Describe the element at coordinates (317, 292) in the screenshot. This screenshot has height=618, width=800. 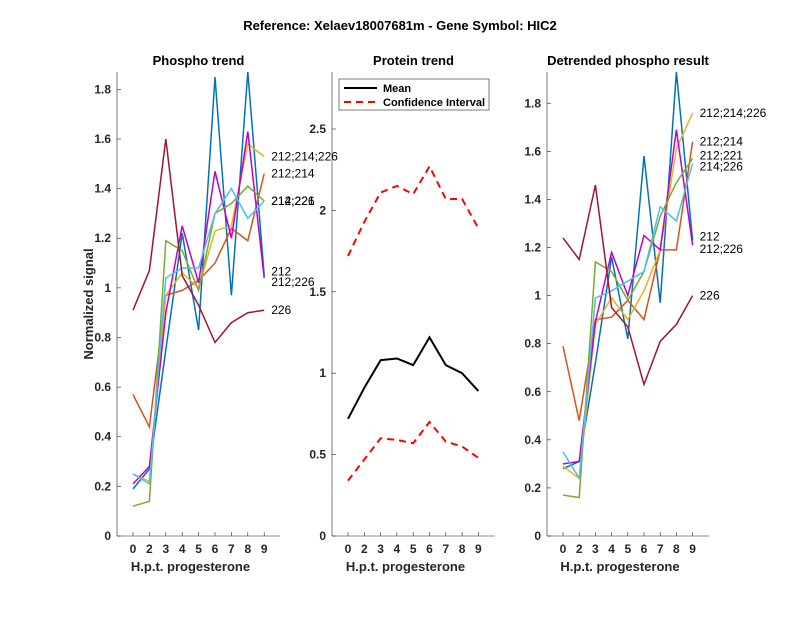
I see `y-tick-label: 1.5` at that location.